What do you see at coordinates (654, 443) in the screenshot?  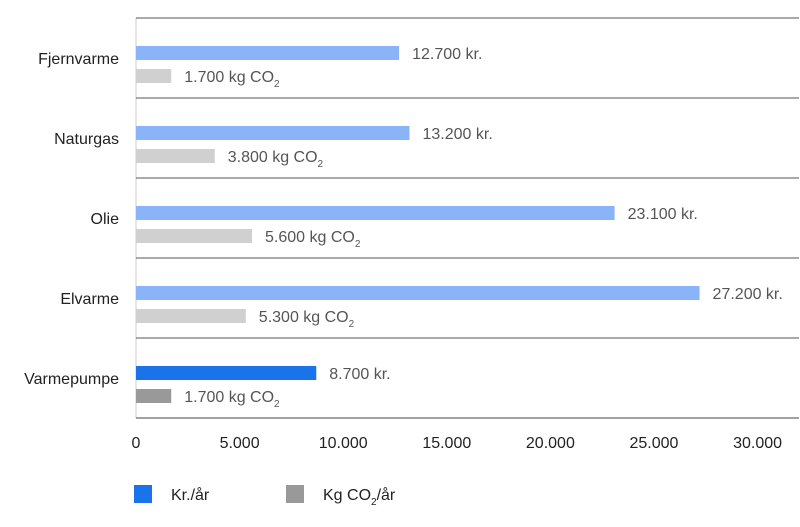 I see `x-tick-label: 25.000` at bounding box center [654, 443].